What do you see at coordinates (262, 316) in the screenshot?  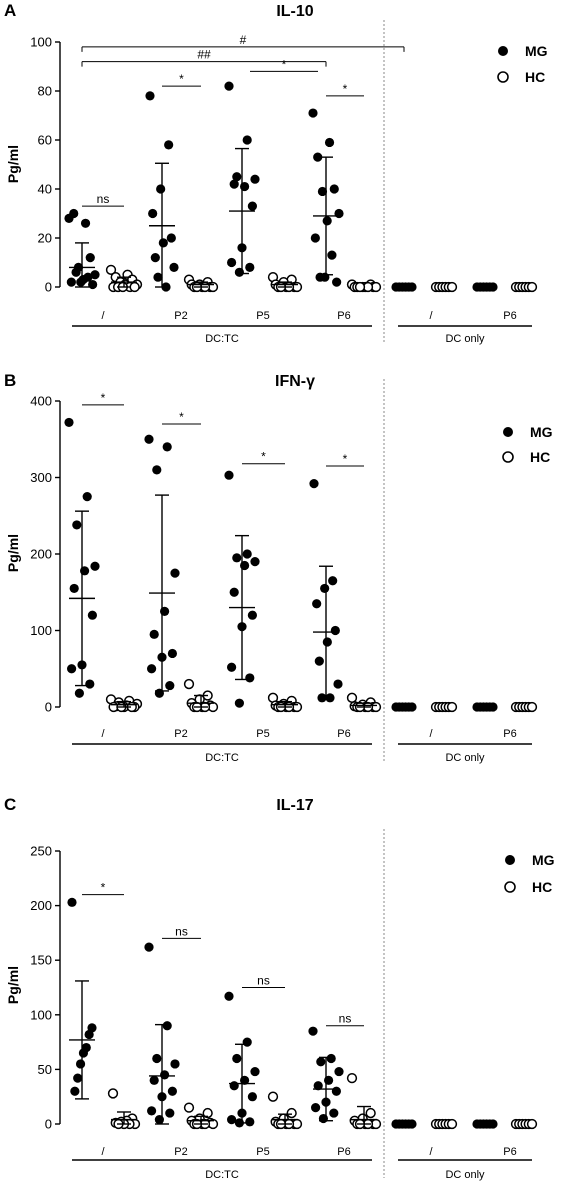 I see `category-label: P5` at bounding box center [262, 316].